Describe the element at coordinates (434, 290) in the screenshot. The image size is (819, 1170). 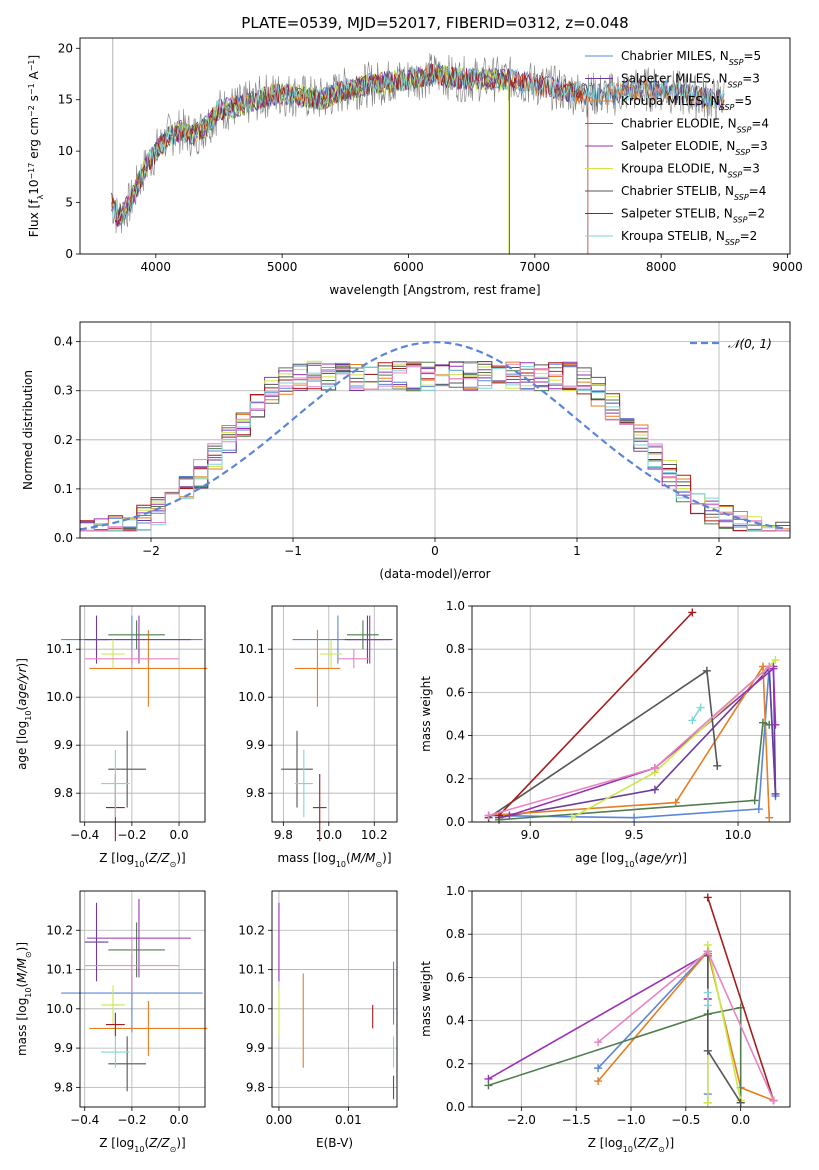
I see `x-axis-label: wavelength [Angstrom, rest frame]` at that location.